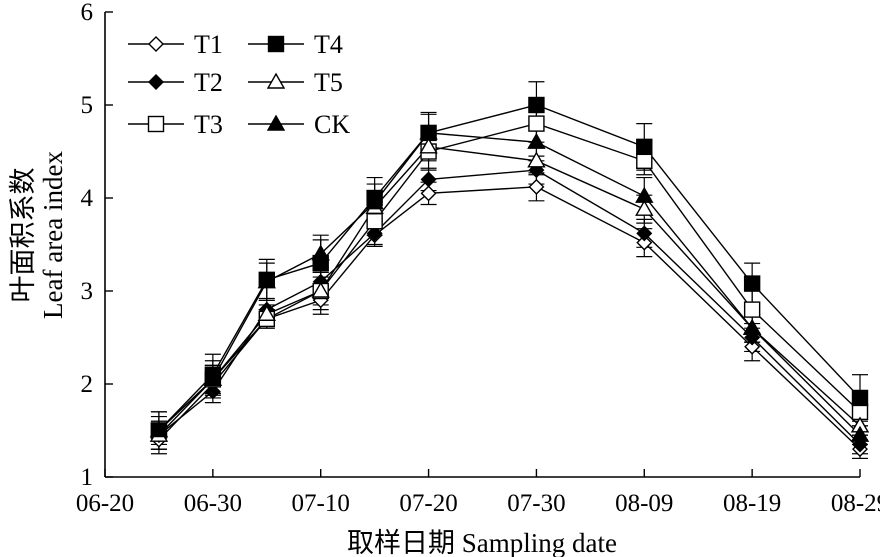 The height and width of the screenshot is (557, 880). What do you see at coordinates (208, 82) in the screenshot?
I see `legend-label: T2` at bounding box center [208, 82].